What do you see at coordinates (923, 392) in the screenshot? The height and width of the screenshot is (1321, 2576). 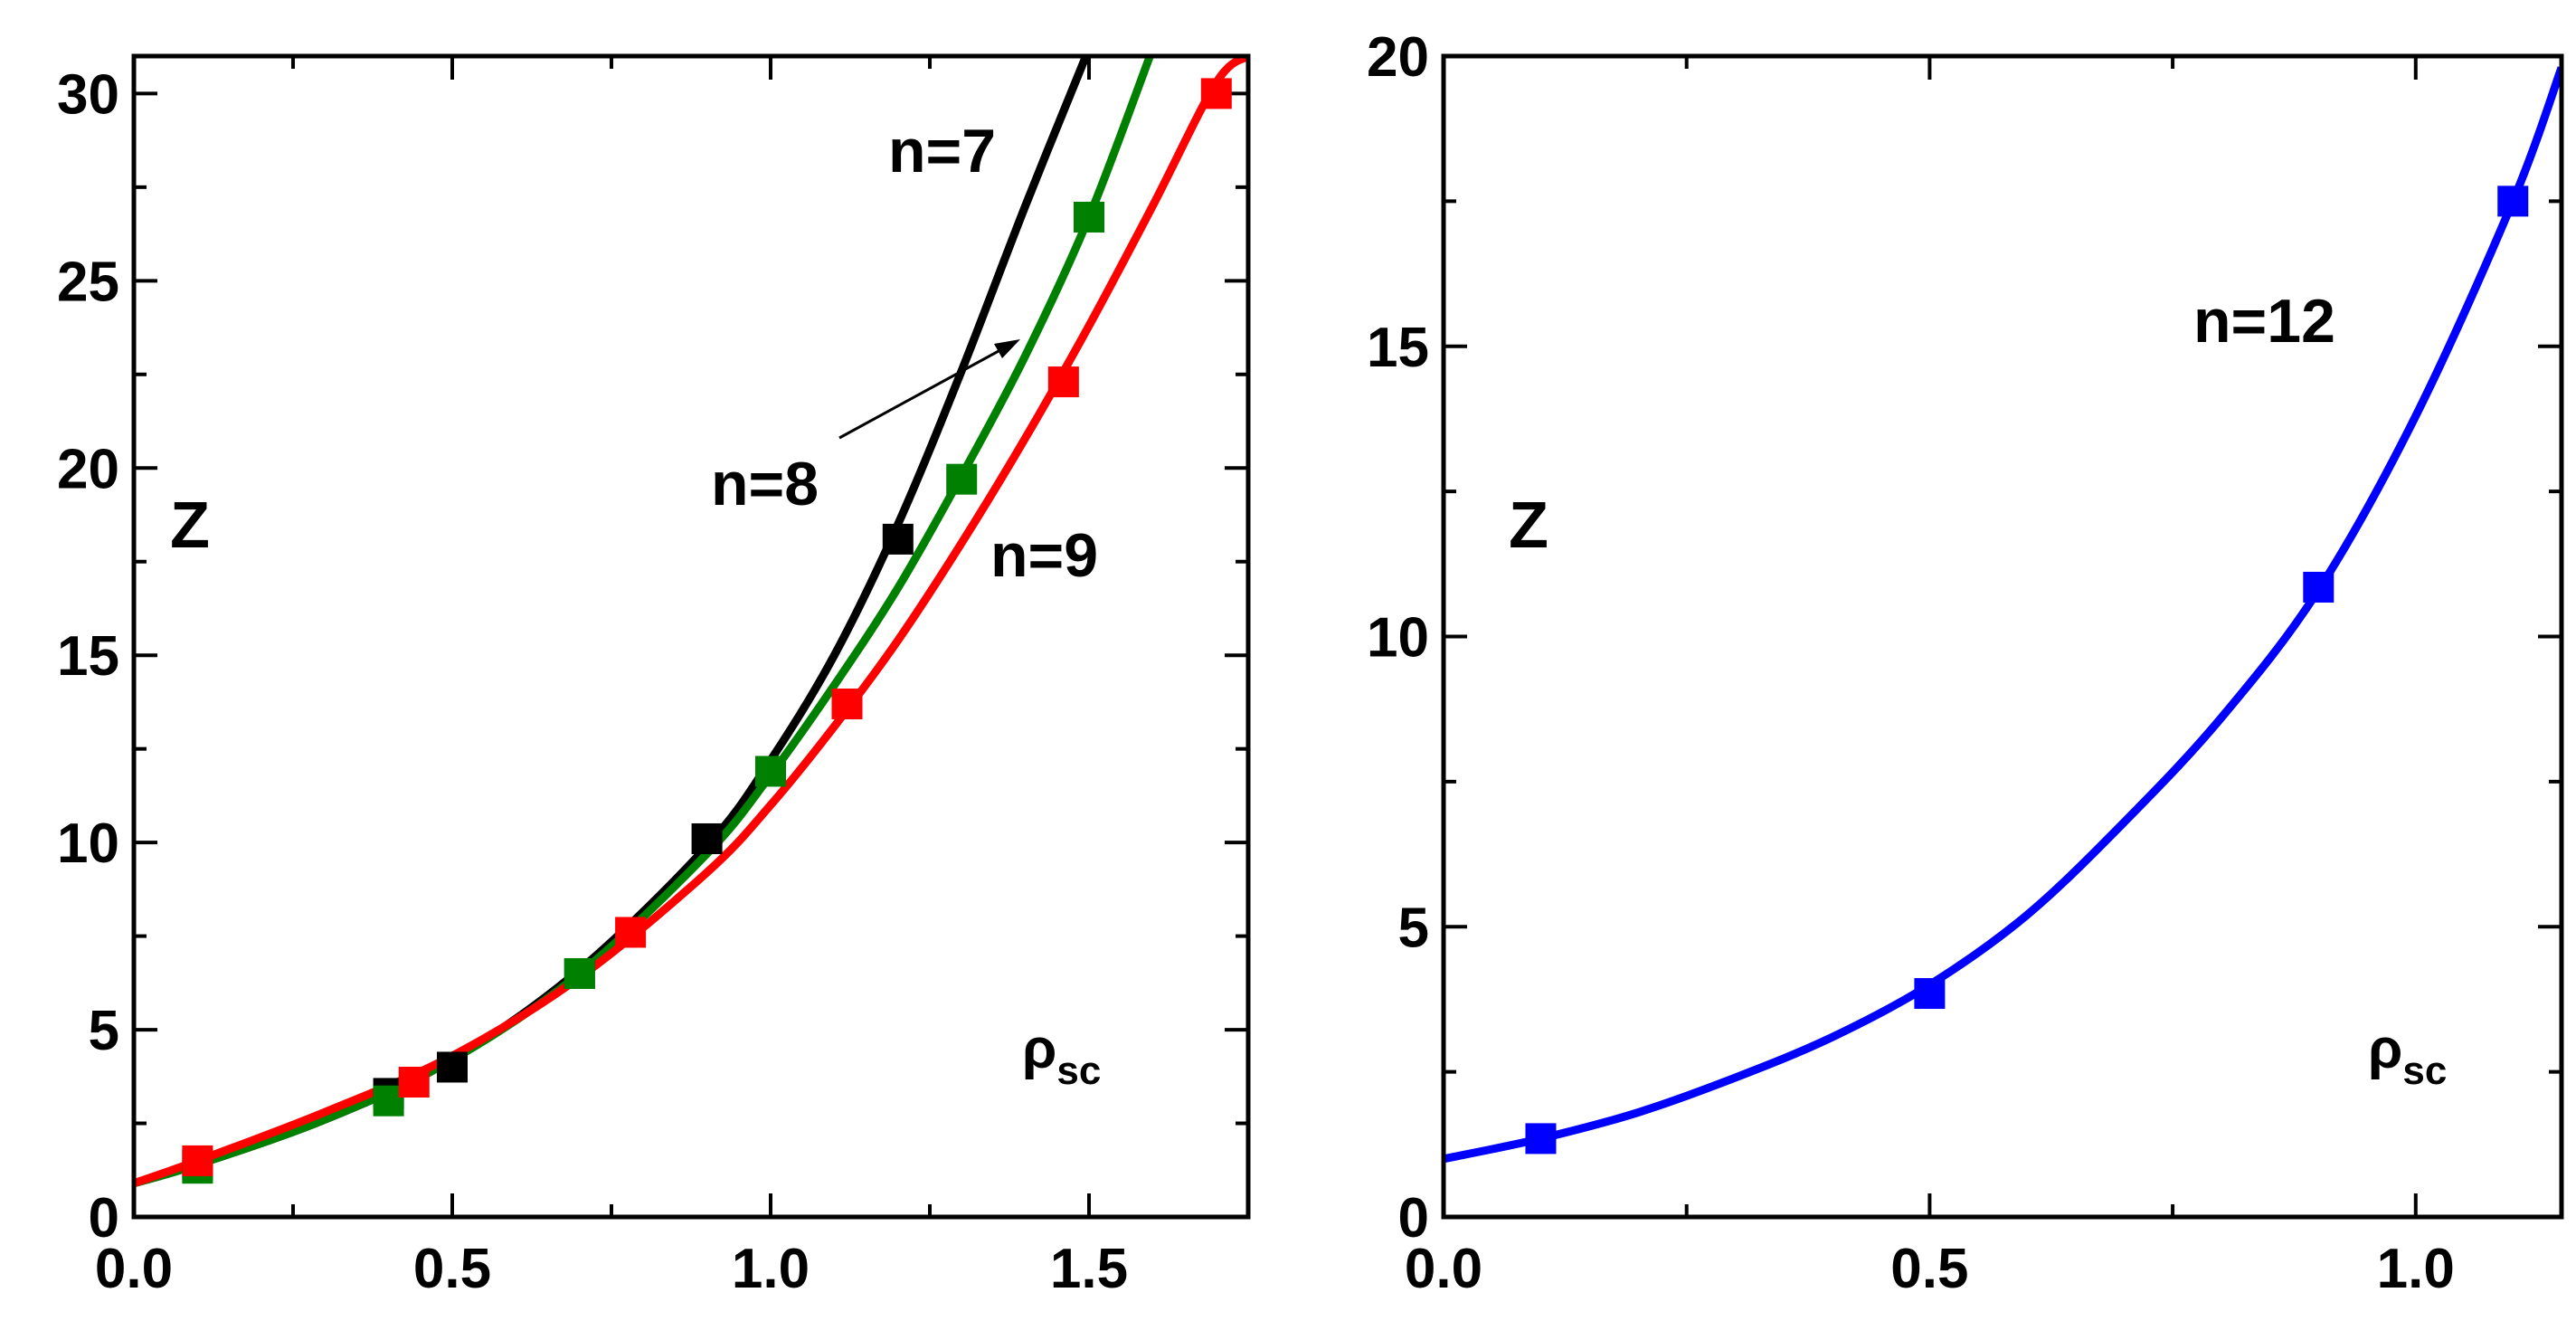 I see `annotation-n8-arrow-line` at bounding box center [923, 392].